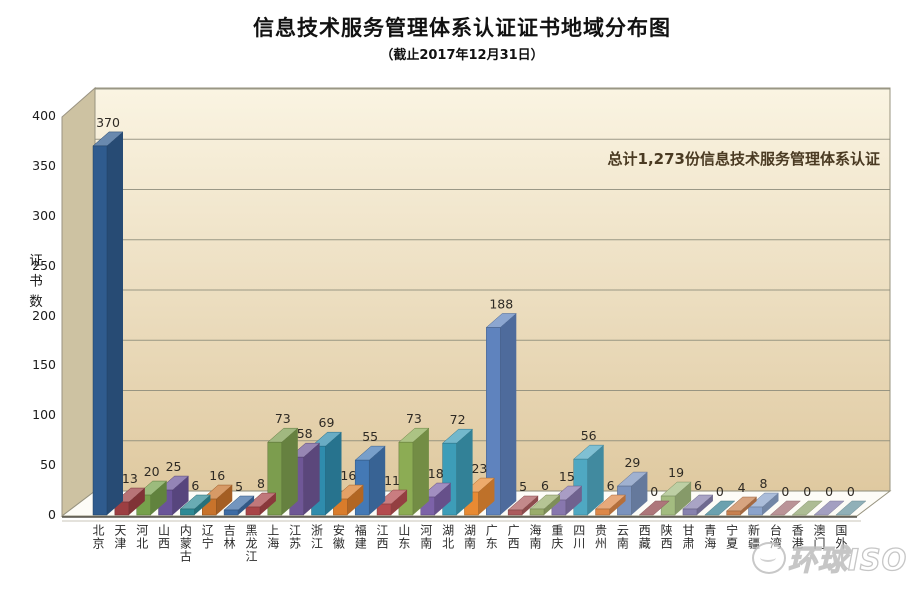 Image resolution: width=924 pixels, height=591 pixels. Describe the element at coordinates (578, 537) in the screenshot. I see `category-label-四川: 四川` at that location.